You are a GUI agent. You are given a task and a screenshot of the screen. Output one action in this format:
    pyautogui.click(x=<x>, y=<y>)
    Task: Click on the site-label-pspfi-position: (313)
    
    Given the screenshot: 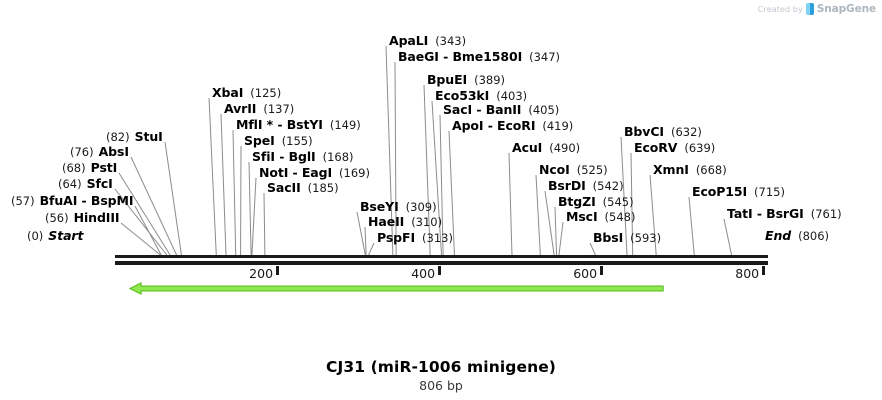 What is the action you would take?
    pyautogui.click(x=437, y=238)
    